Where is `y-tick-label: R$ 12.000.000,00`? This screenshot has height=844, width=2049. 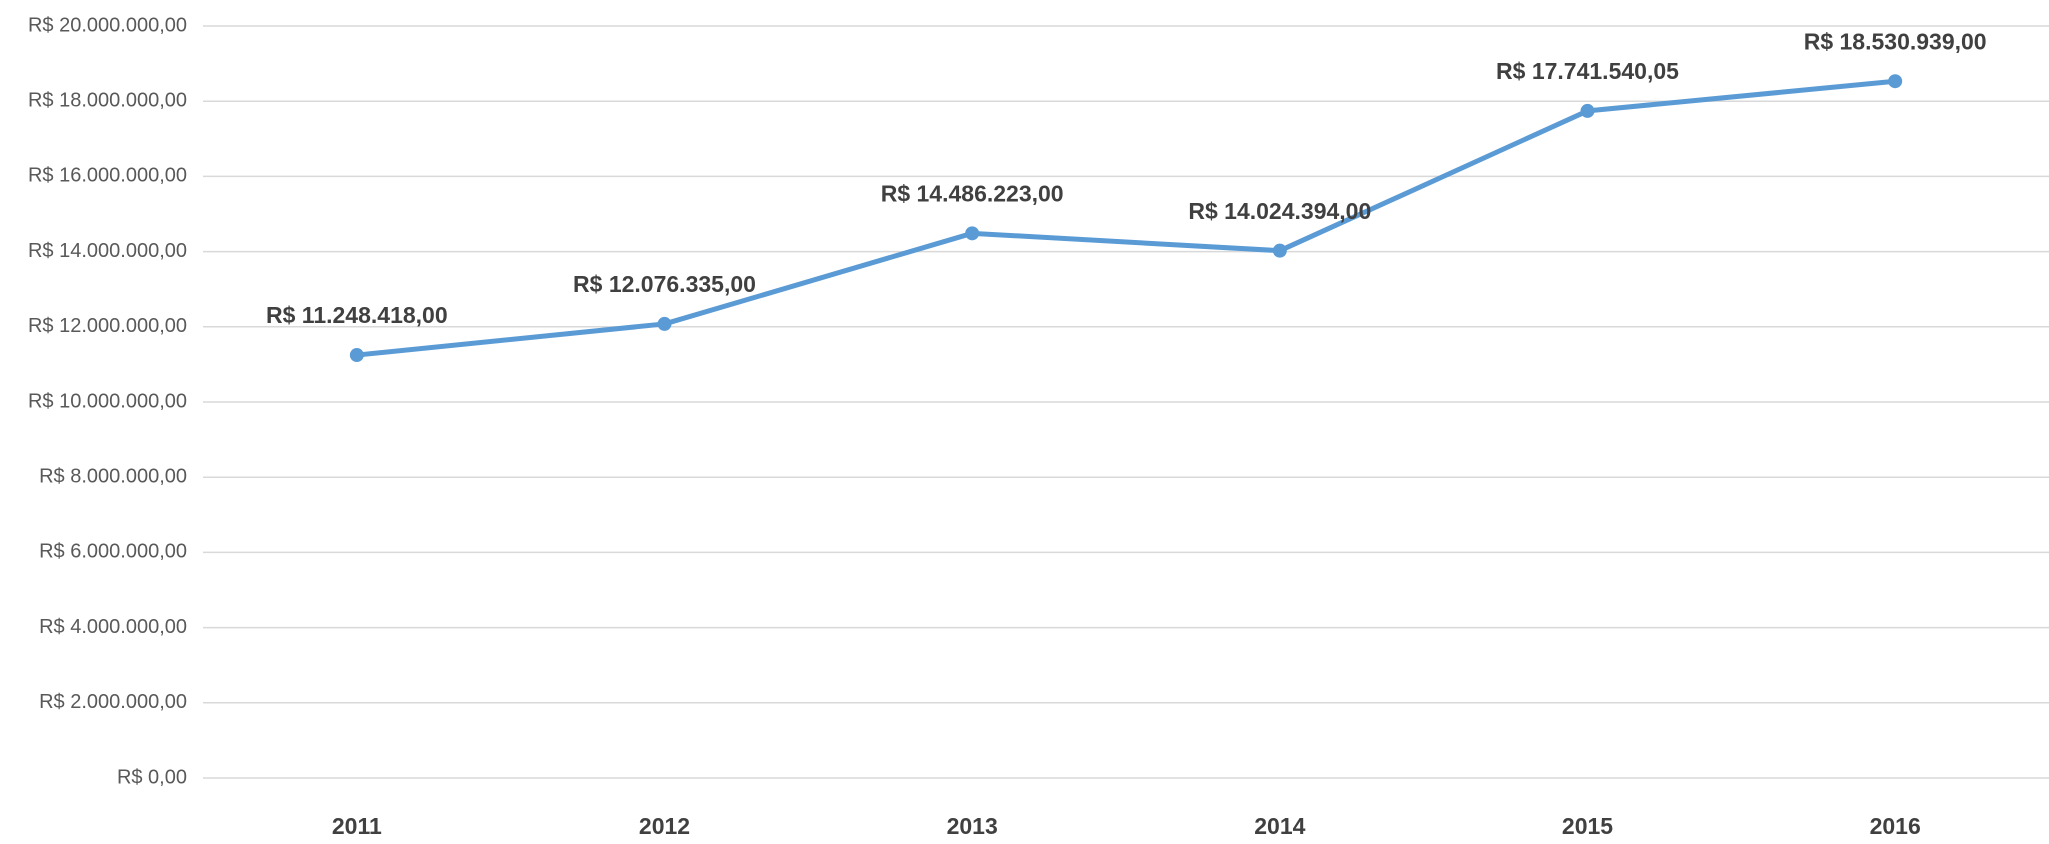 y-tick-label: R$ 12.000.000,00 is located at coordinates (107, 326).